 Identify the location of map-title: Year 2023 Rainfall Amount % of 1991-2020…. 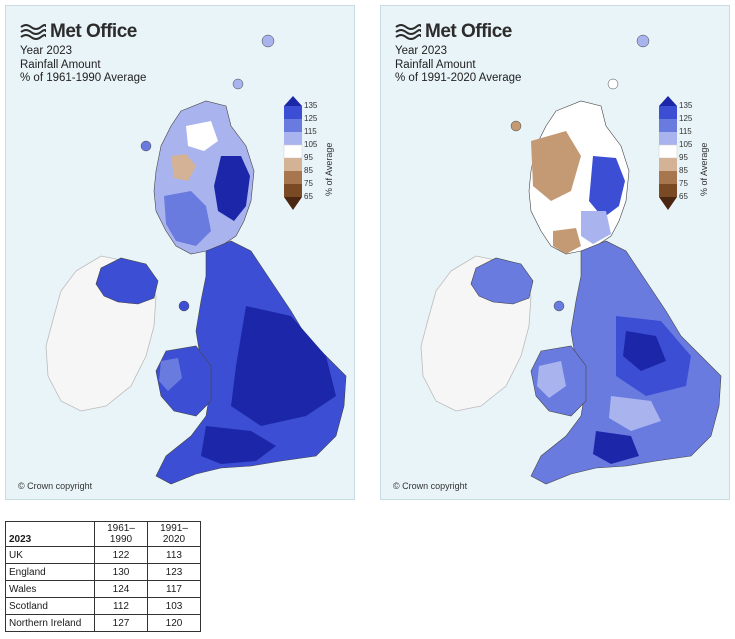
(458, 65).